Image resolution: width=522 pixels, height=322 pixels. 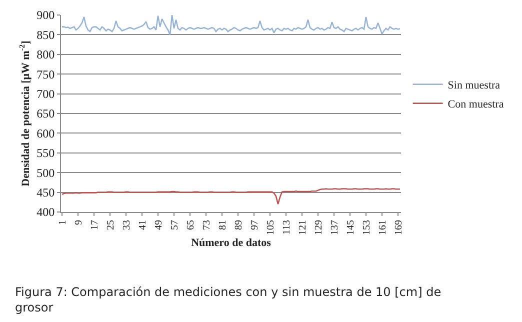 I want to click on x-tick-label: 145, so click(x=350, y=227).